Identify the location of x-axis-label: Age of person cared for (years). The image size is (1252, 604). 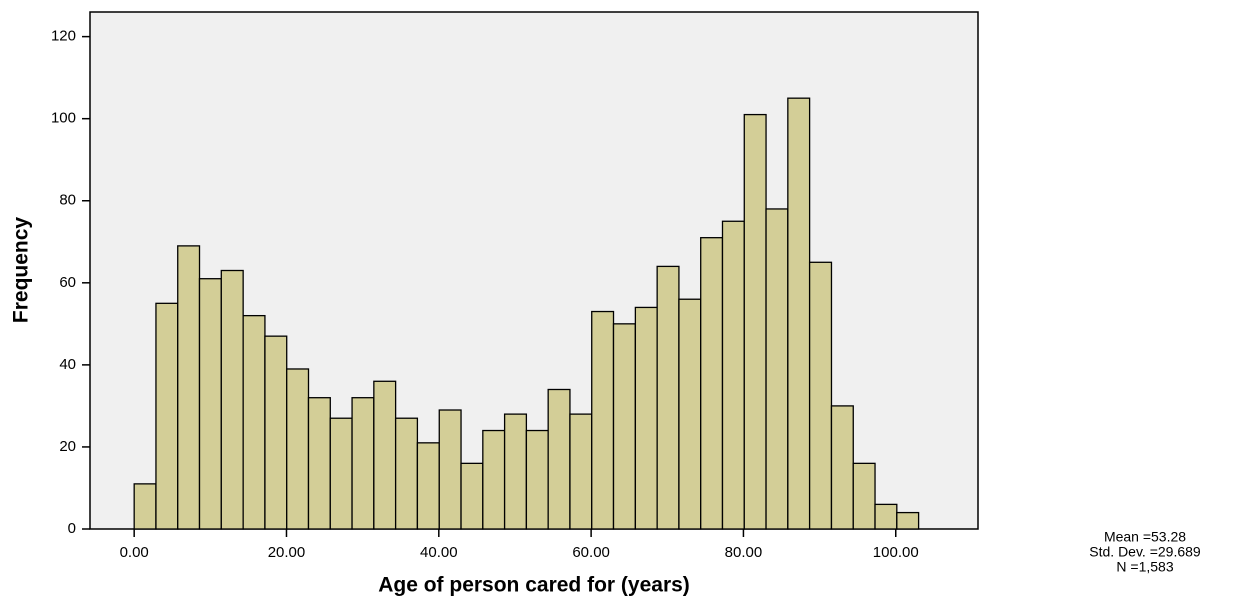
(534, 585).